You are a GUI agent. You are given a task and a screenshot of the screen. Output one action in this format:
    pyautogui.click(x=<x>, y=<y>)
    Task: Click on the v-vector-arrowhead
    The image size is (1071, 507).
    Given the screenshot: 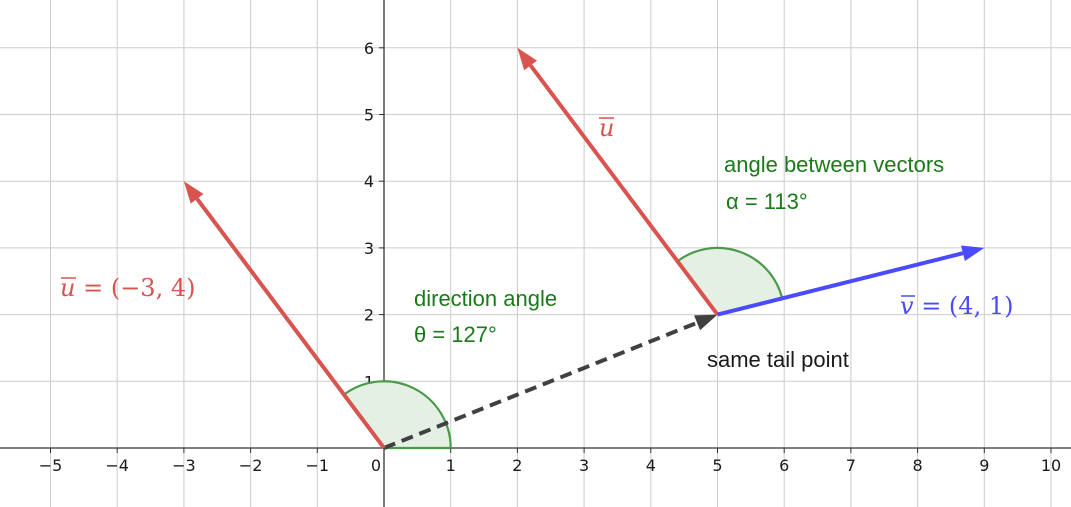 What is the action you would take?
    pyautogui.click(x=973, y=253)
    